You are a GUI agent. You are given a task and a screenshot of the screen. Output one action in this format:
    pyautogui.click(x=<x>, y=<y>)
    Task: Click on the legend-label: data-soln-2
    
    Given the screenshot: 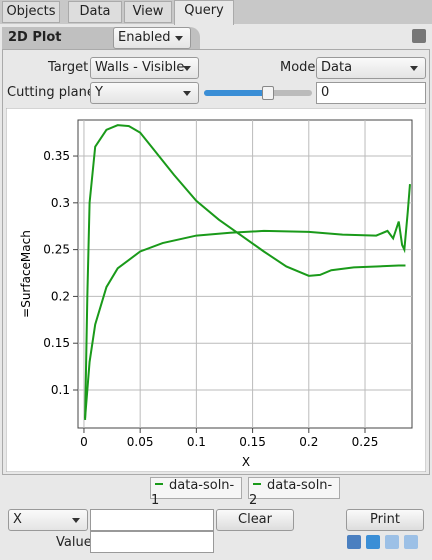 What is the action you would take?
    pyautogui.click(x=291, y=493)
    